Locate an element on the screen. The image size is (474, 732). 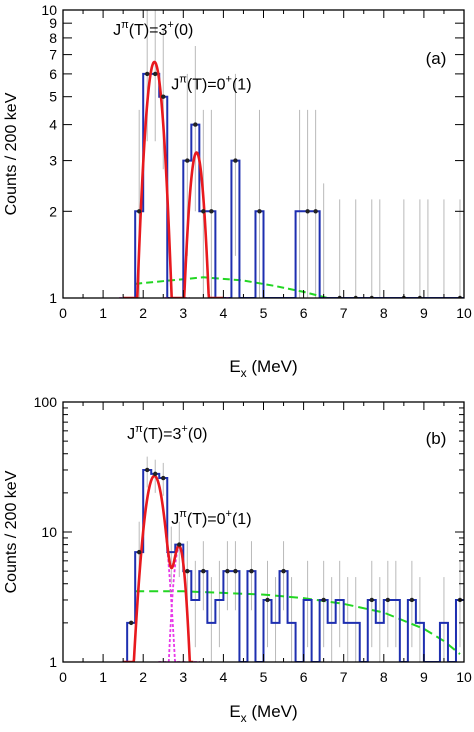
x-tick-label: 0 is located at coordinates (63, 677).